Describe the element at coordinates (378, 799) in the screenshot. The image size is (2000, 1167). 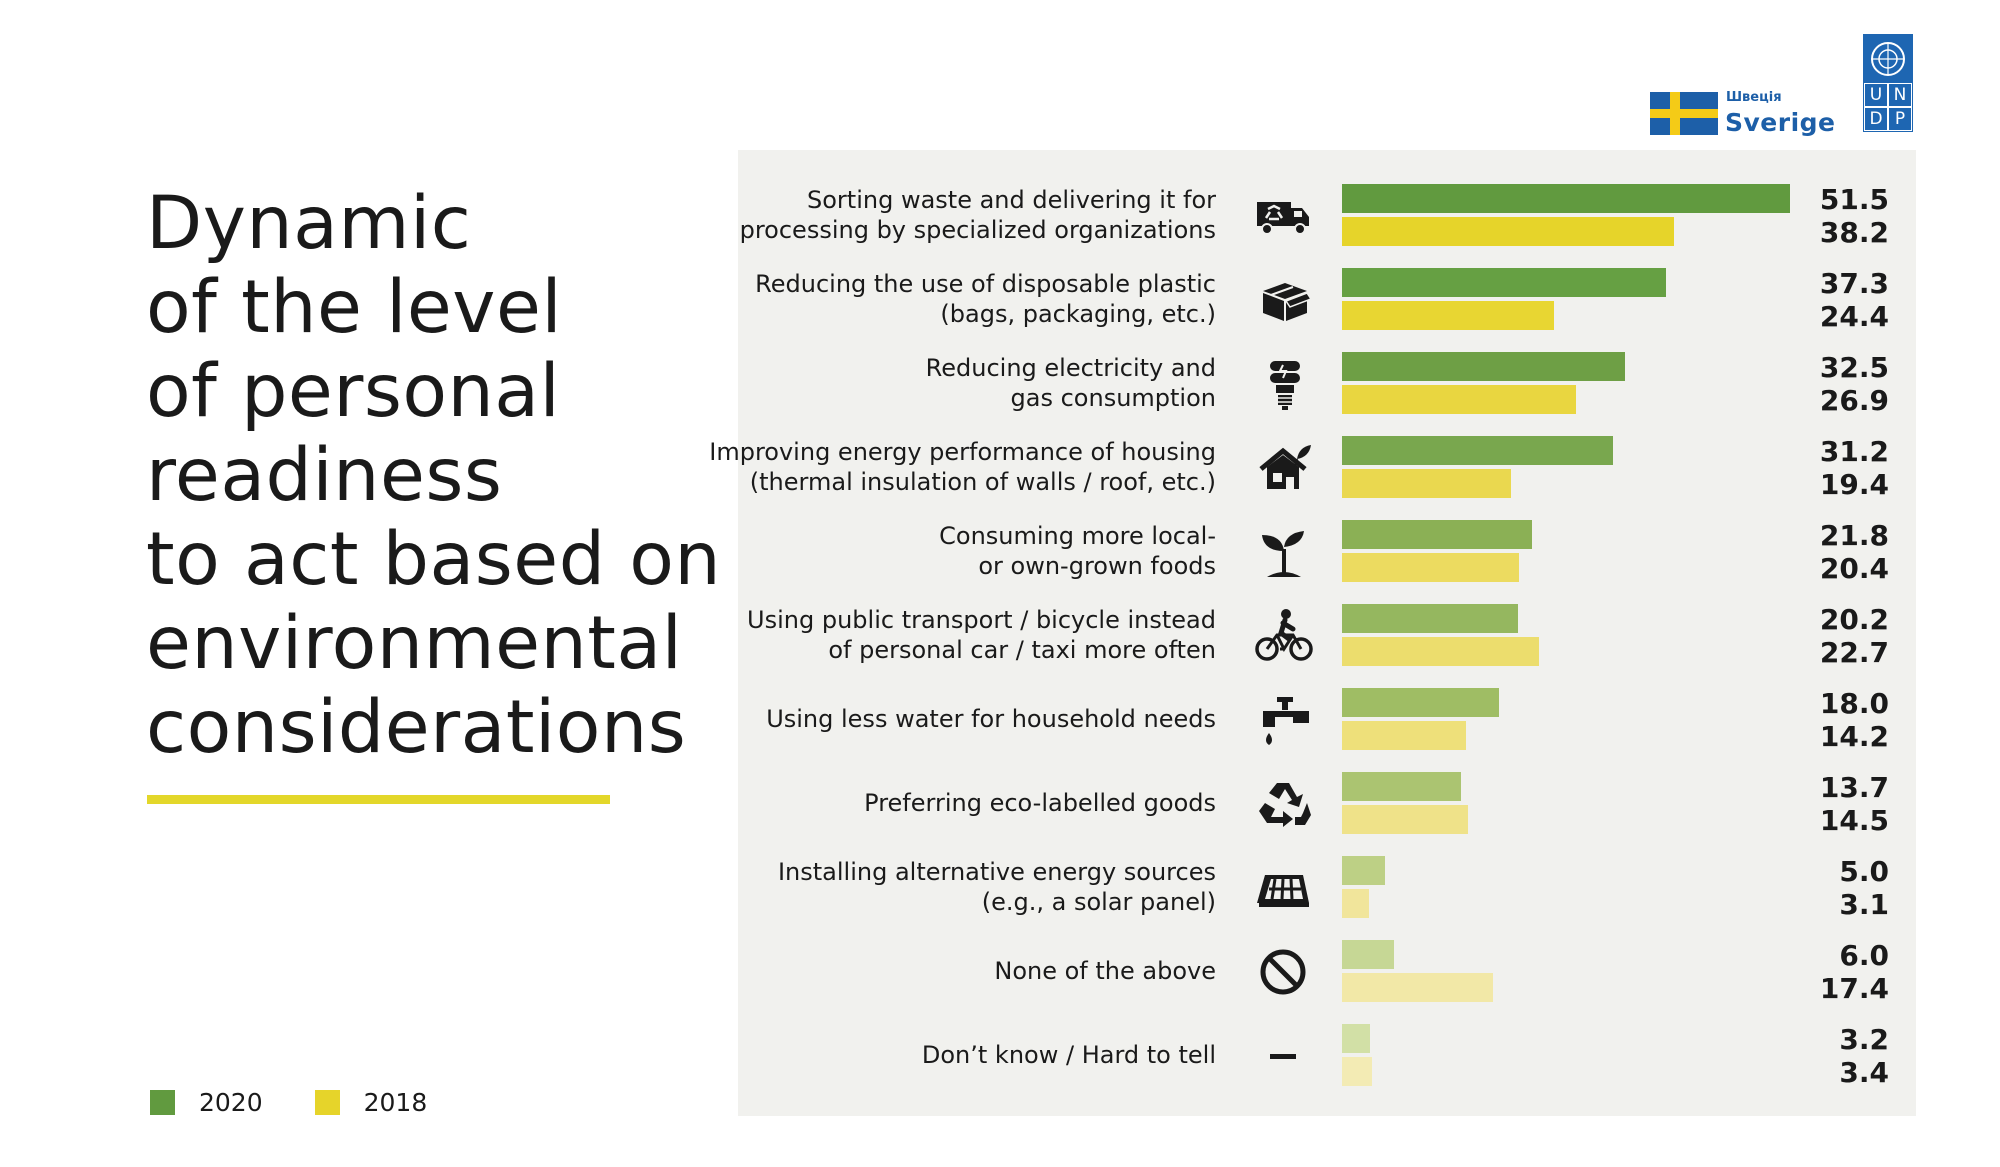
I see `title-underline` at that location.